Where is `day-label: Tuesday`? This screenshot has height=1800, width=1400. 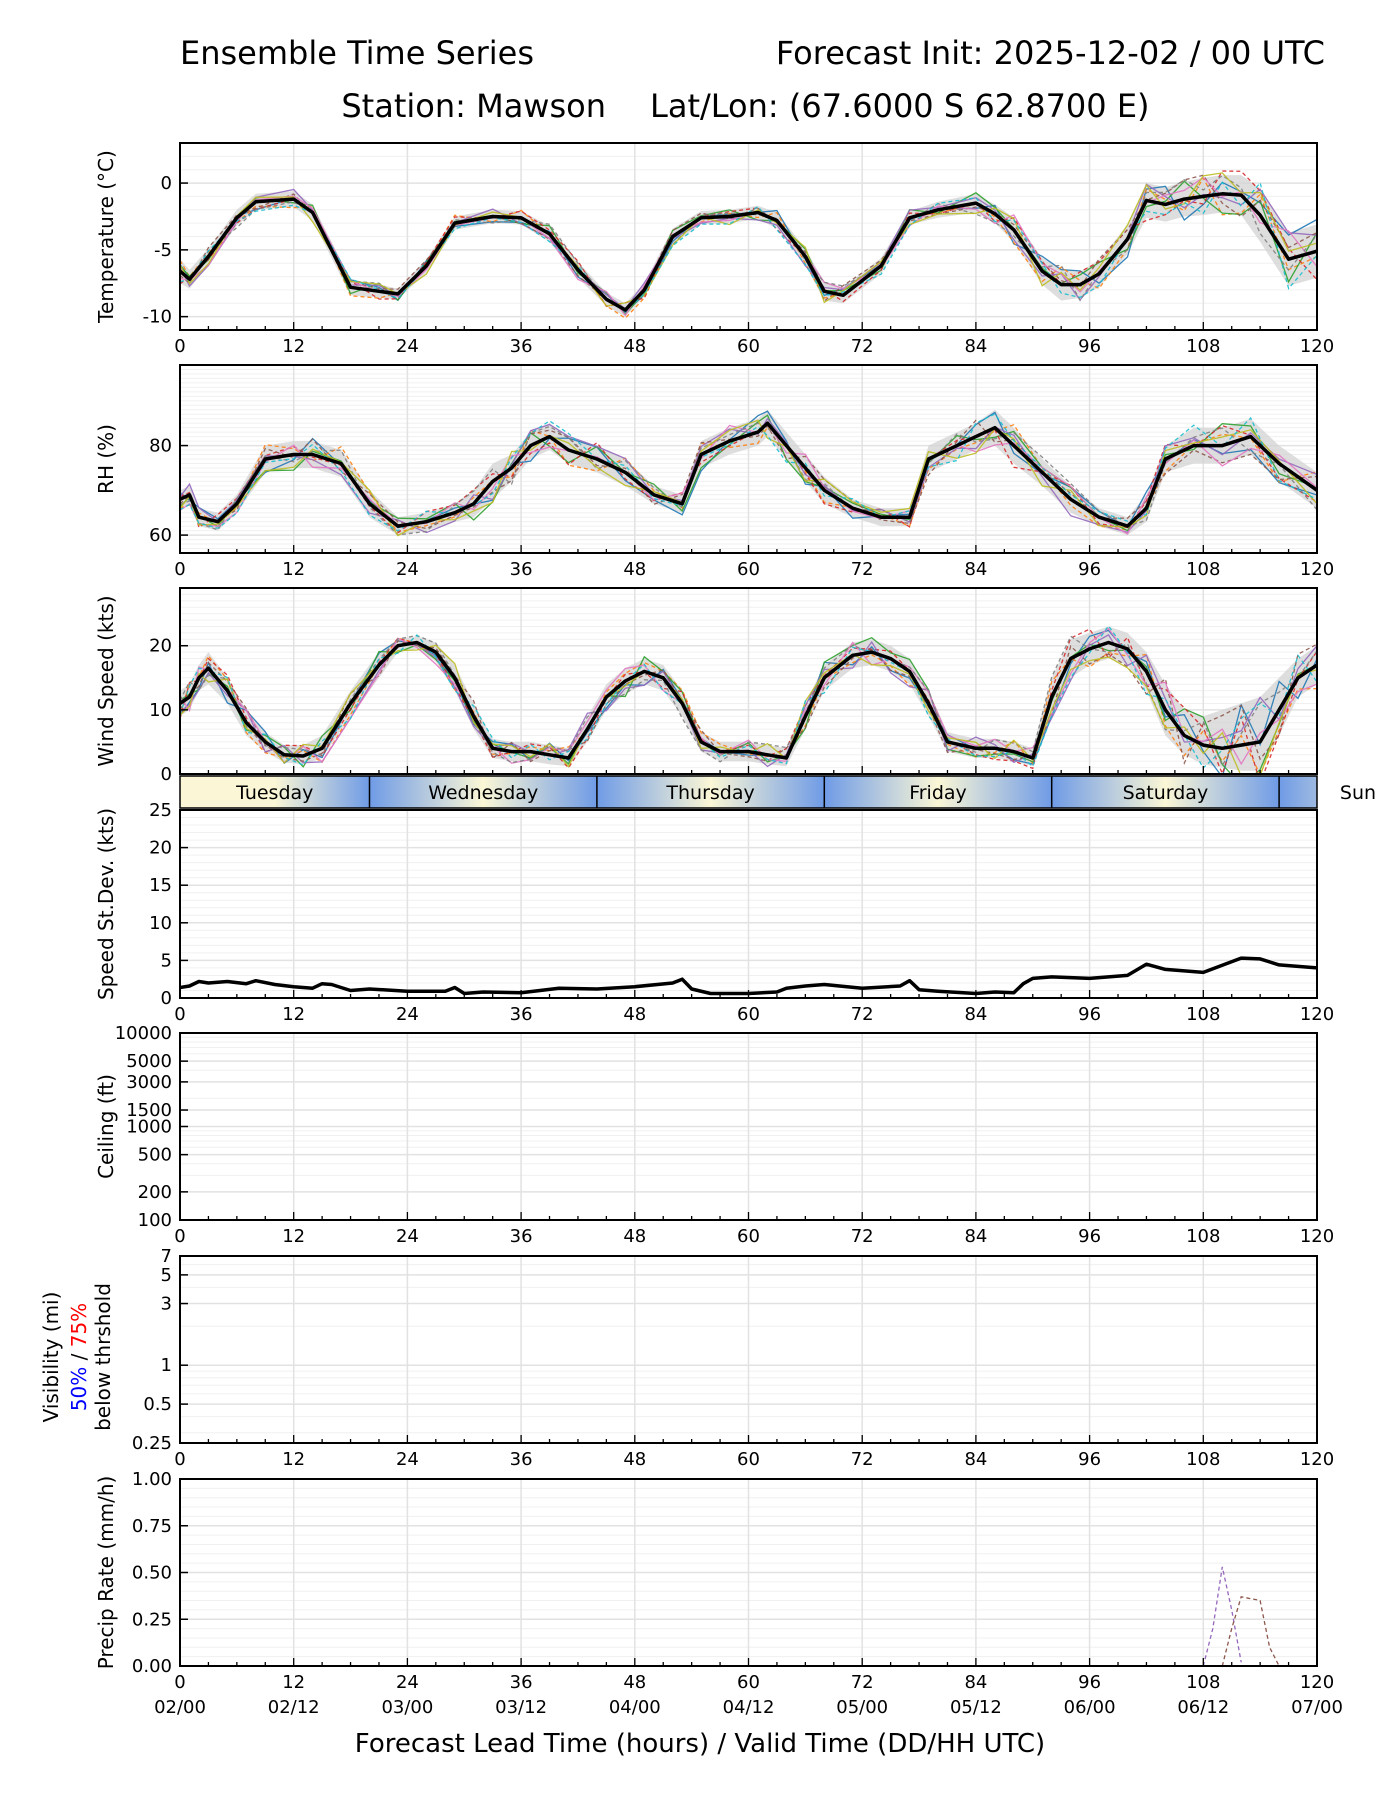 day-label: Tuesday is located at coordinates (274, 793).